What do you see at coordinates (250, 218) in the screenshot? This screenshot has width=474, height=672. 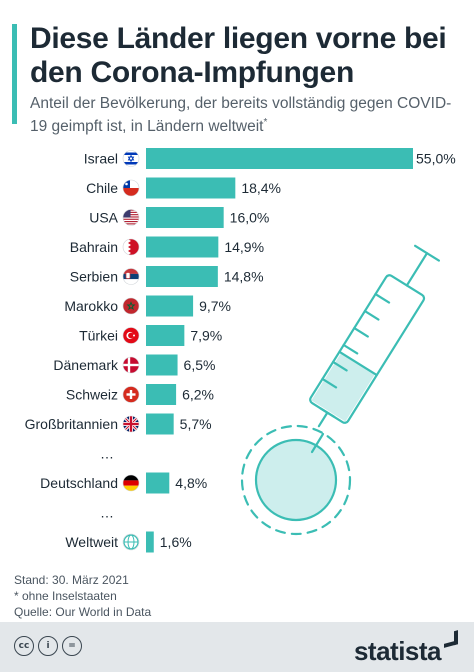 I see `value-label: 16,0%` at bounding box center [250, 218].